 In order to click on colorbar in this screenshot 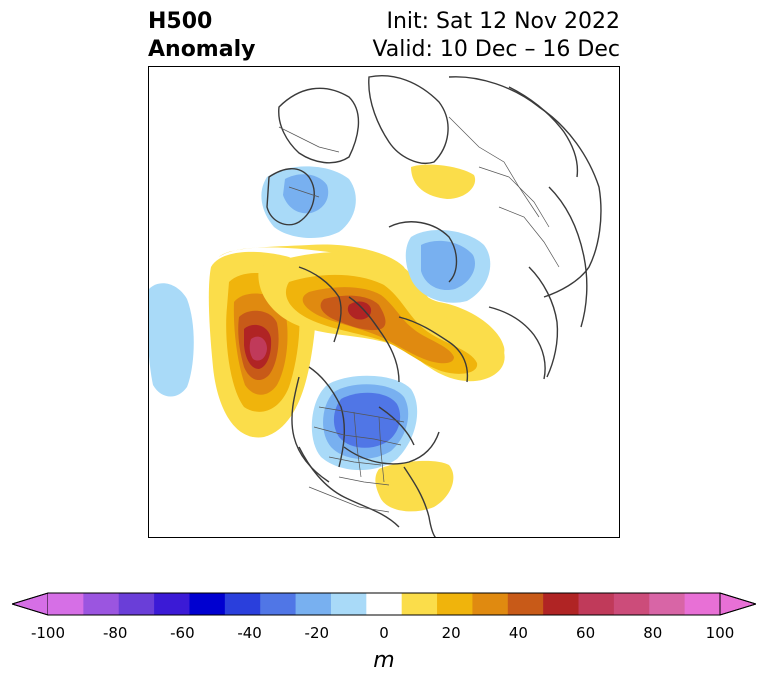, I will do `click(384, 604)`.